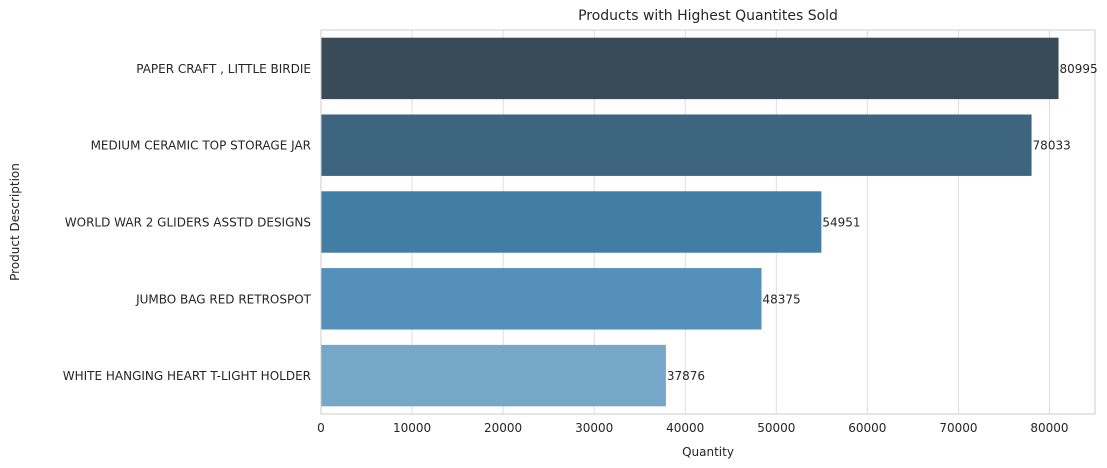  Describe the element at coordinates (1049, 428) in the screenshot. I see `x-tick-label: 80000` at that location.